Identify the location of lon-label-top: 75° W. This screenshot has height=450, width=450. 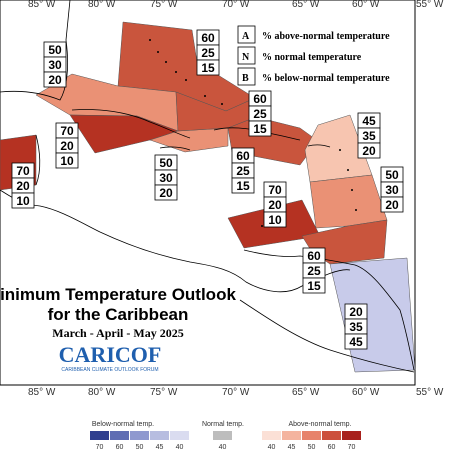
(164, 5).